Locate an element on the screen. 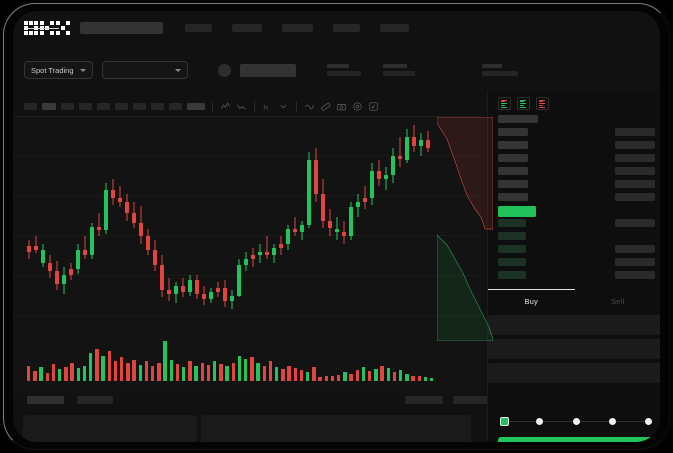 The width and height of the screenshot is (673, 453). tab-order-history is located at coordinates (95, 400).